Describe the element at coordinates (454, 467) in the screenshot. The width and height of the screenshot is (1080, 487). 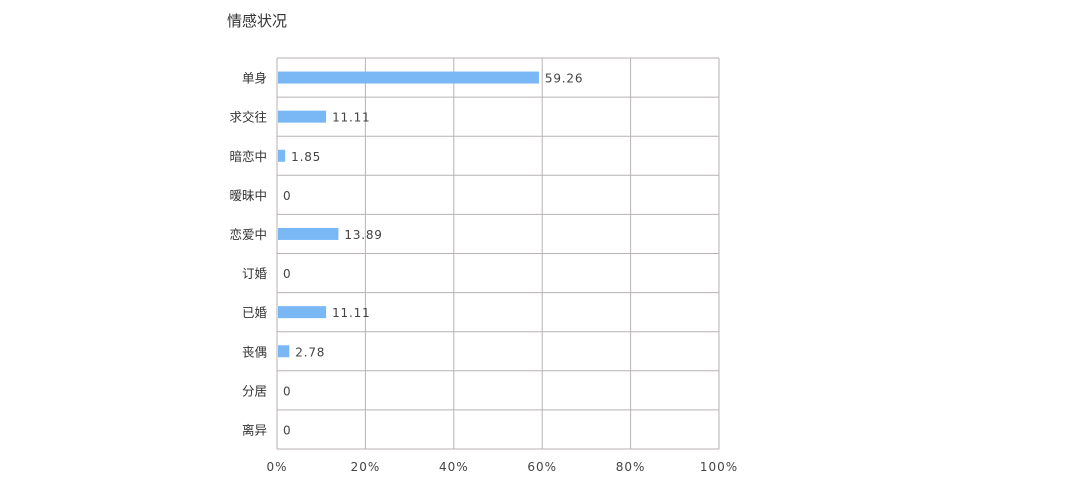
I see `x-tick-label: 40%` at that location.